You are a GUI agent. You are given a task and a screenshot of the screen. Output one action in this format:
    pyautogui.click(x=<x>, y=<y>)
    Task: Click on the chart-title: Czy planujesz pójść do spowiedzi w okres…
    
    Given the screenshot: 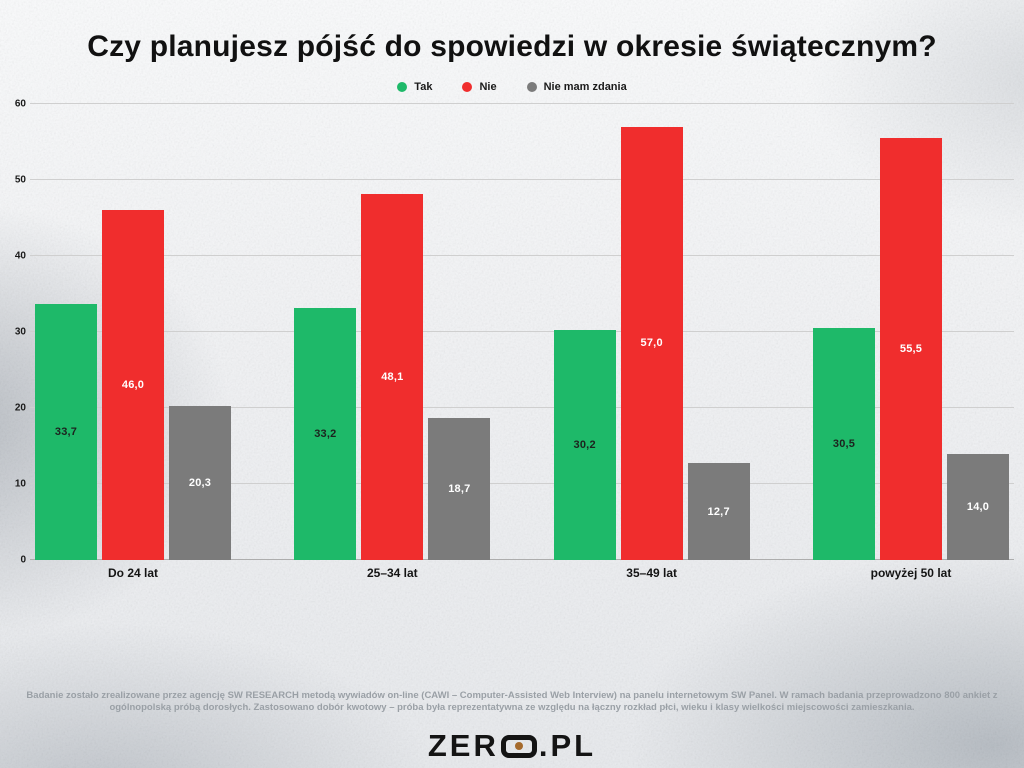 What is the action you would take?
    pyautogui.click(x=512, y=46)
    